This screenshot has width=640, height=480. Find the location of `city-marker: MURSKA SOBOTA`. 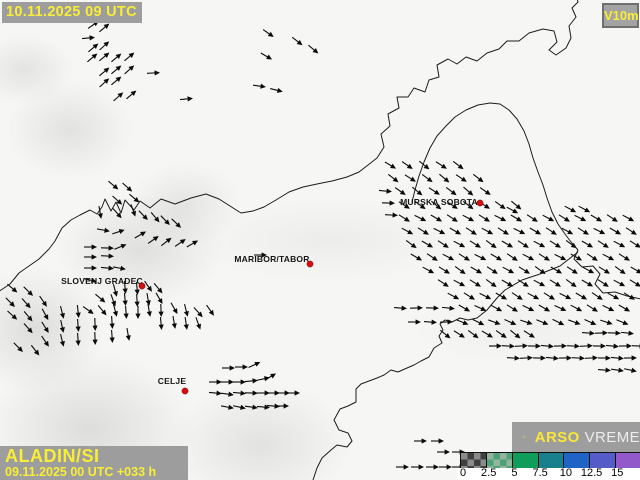

city-marker: MURSKA SOBOTA is located at coordinates (442, 202).